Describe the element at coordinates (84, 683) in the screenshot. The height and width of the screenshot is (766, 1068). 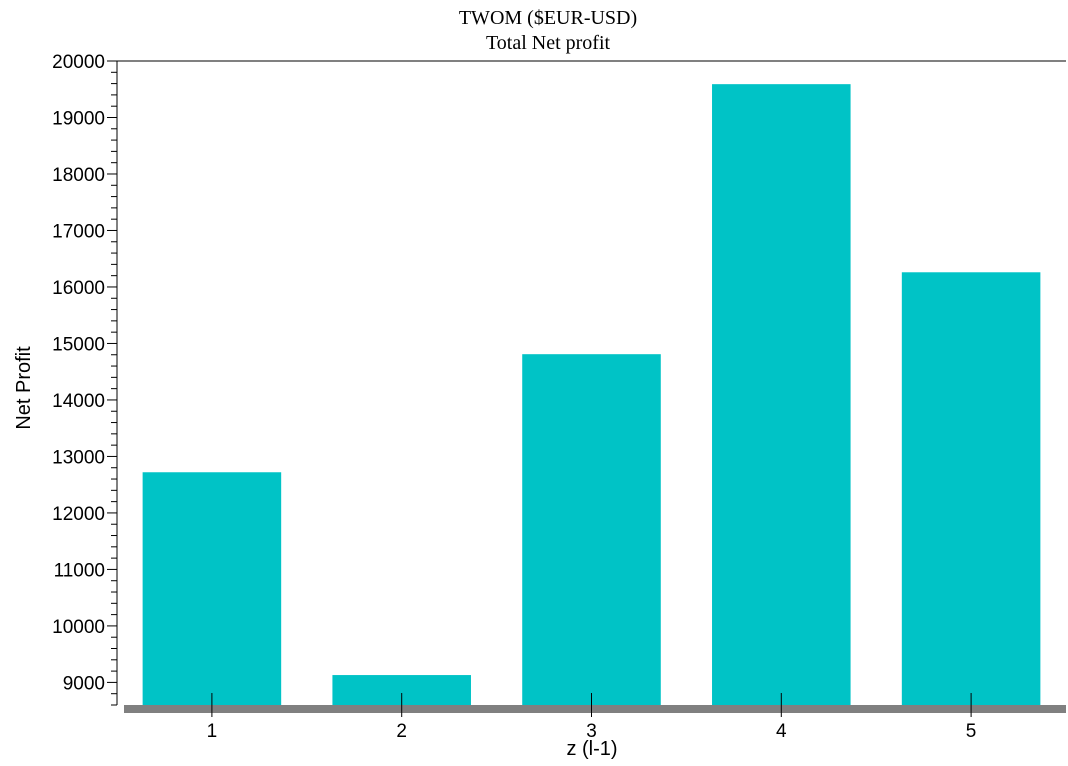
I see `y-tick-label: 9000` at that location.